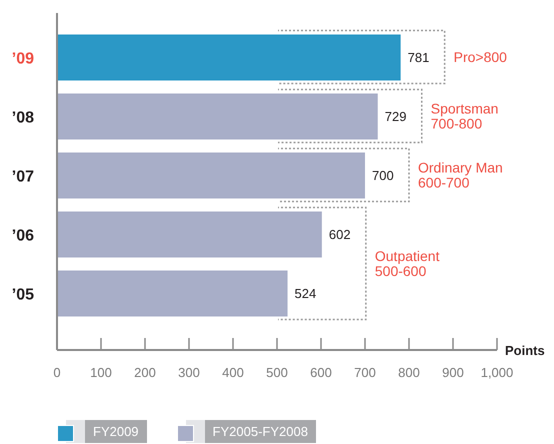  I want to click on annotation: Pro>800, so click(481, 57).